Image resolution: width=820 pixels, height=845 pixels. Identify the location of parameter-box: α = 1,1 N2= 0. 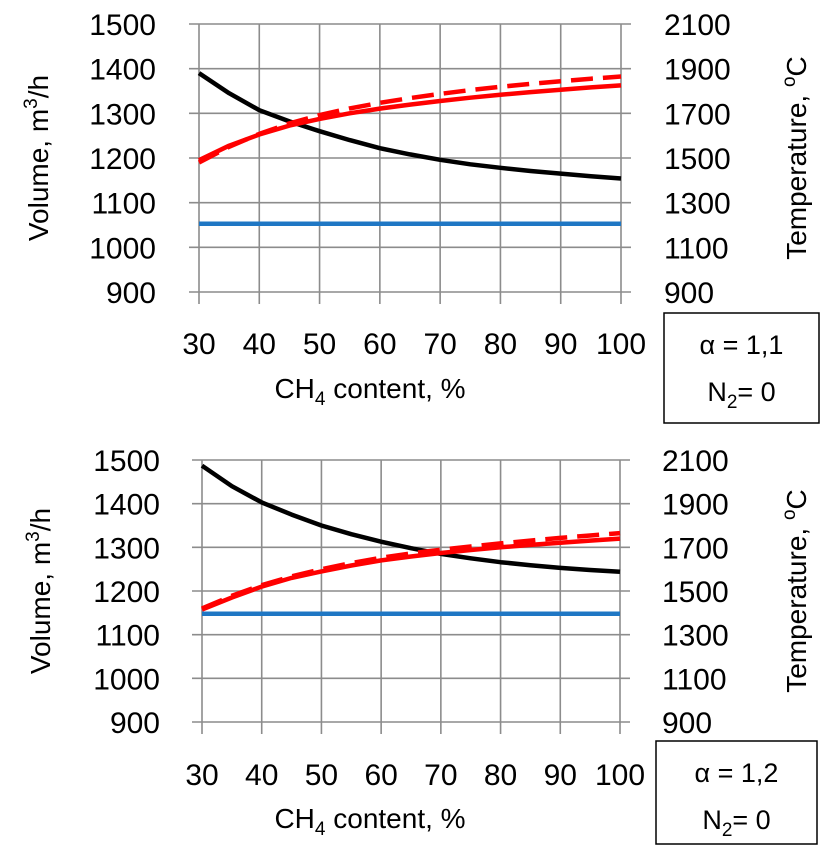
(741, 368).